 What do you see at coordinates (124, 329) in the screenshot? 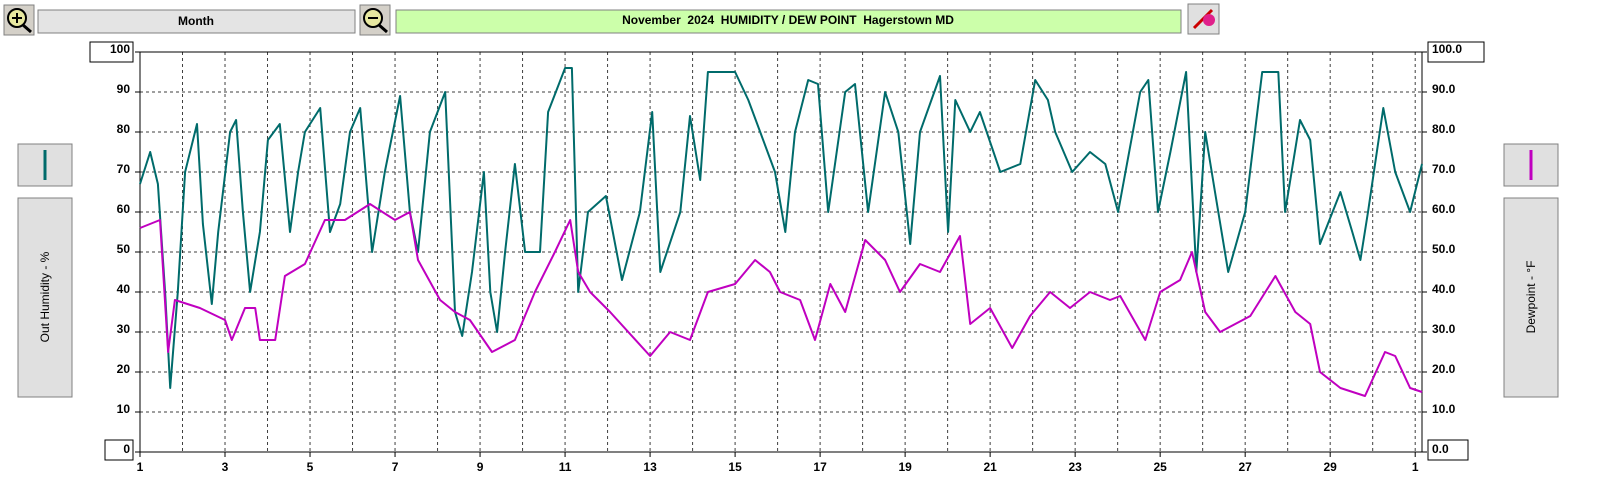
I see `y-tick-label: 30` at bounding box center [124, 329].